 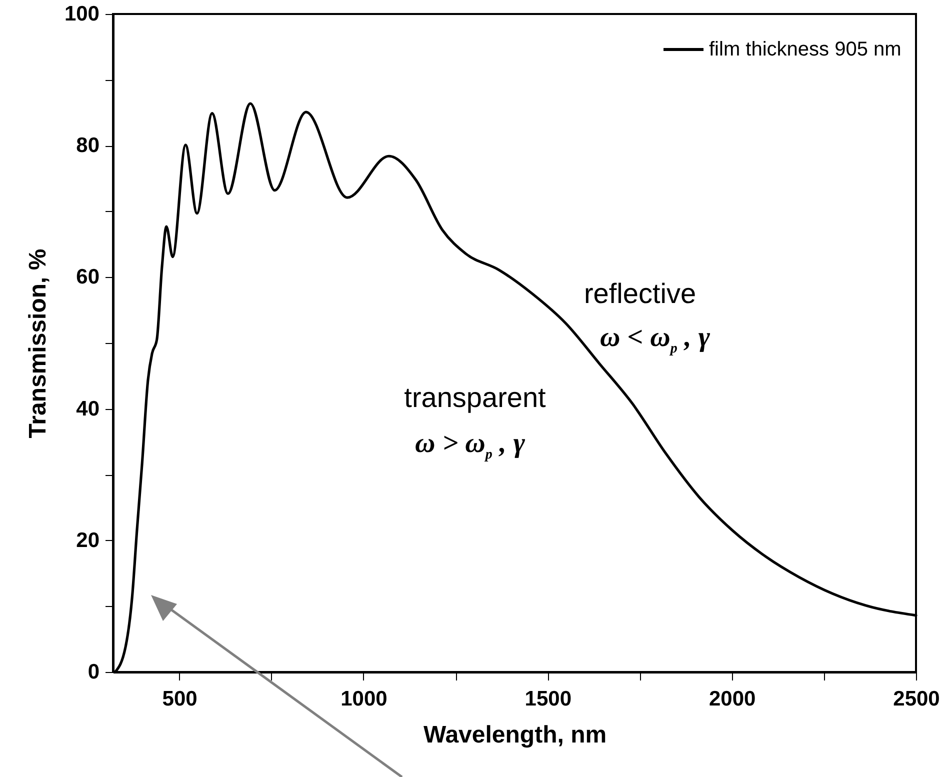 What do you see at coordinates (470, 446) in the screenshot?
I see `annotation: ω > ω$_{p}$ , γ` at bounding box center [470, 446].